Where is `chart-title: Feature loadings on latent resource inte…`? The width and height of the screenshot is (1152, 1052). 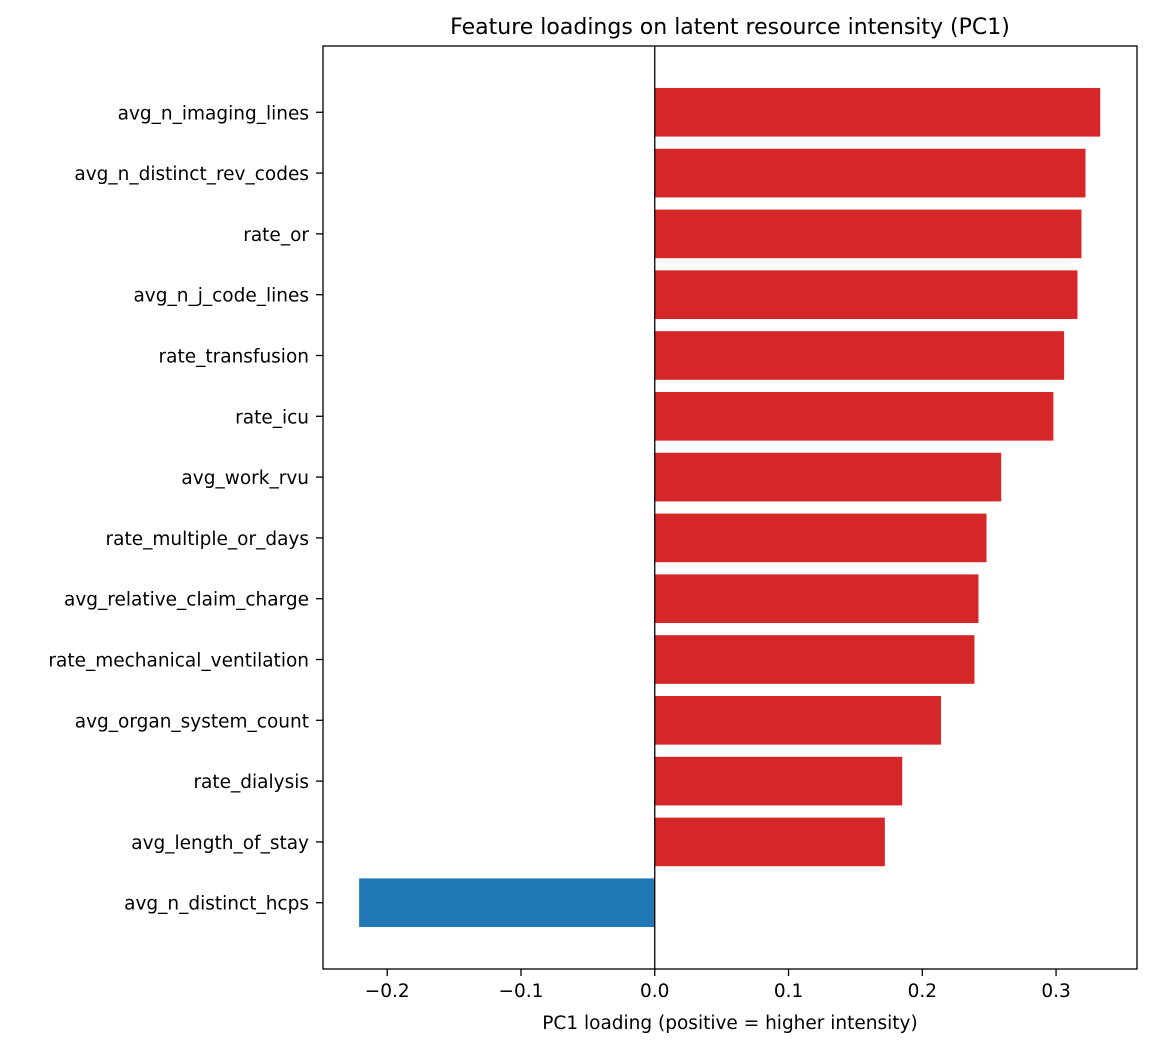 chart-title: Feature loadings on latent resource inte… is located at coordinates (730, 27).